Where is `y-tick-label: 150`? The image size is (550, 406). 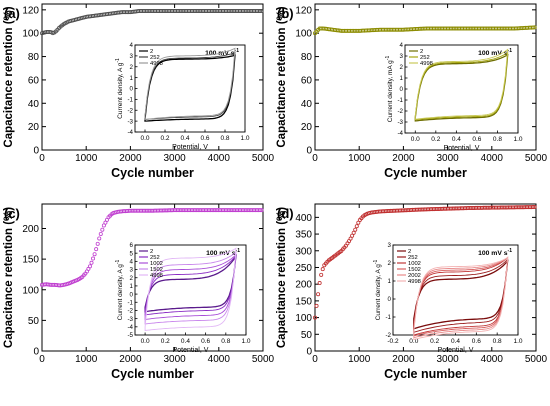
y-tick-label: 150 is located at coordinates (303, 301).